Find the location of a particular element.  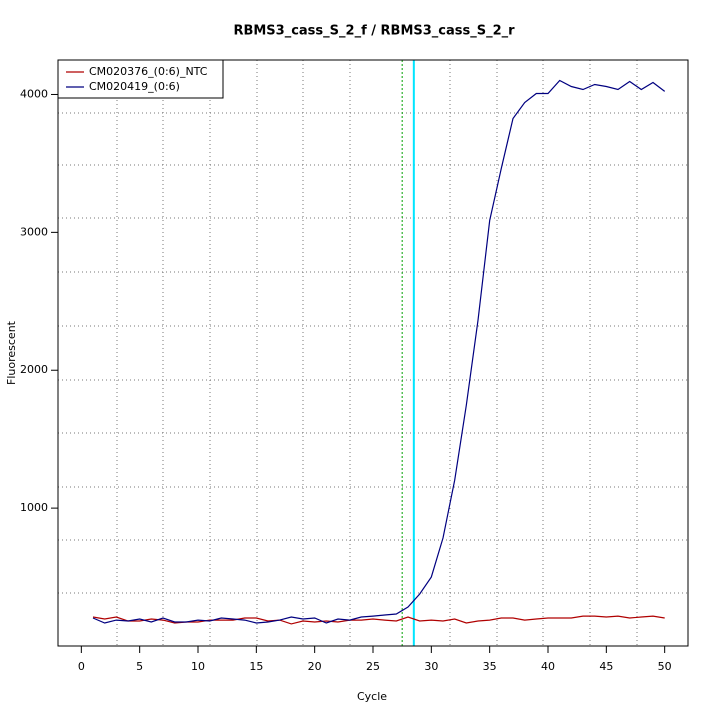

x-tick-label: 25 is located at coordinates (373, 666).